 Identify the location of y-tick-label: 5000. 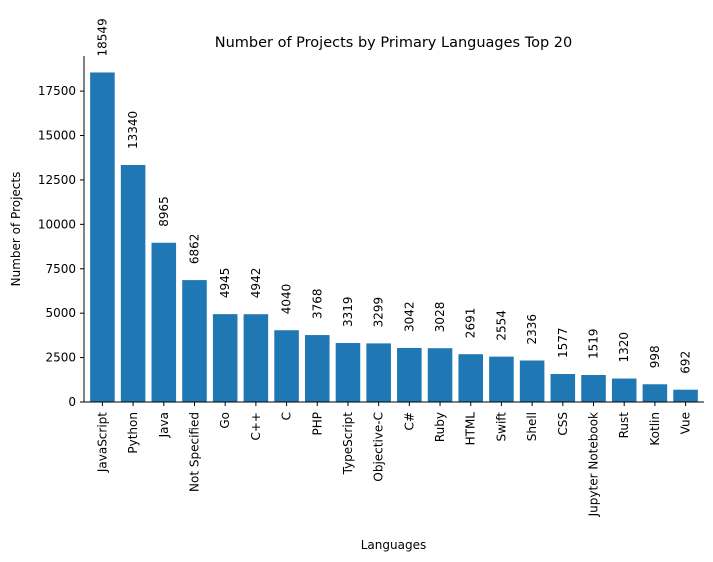
(60, 313).